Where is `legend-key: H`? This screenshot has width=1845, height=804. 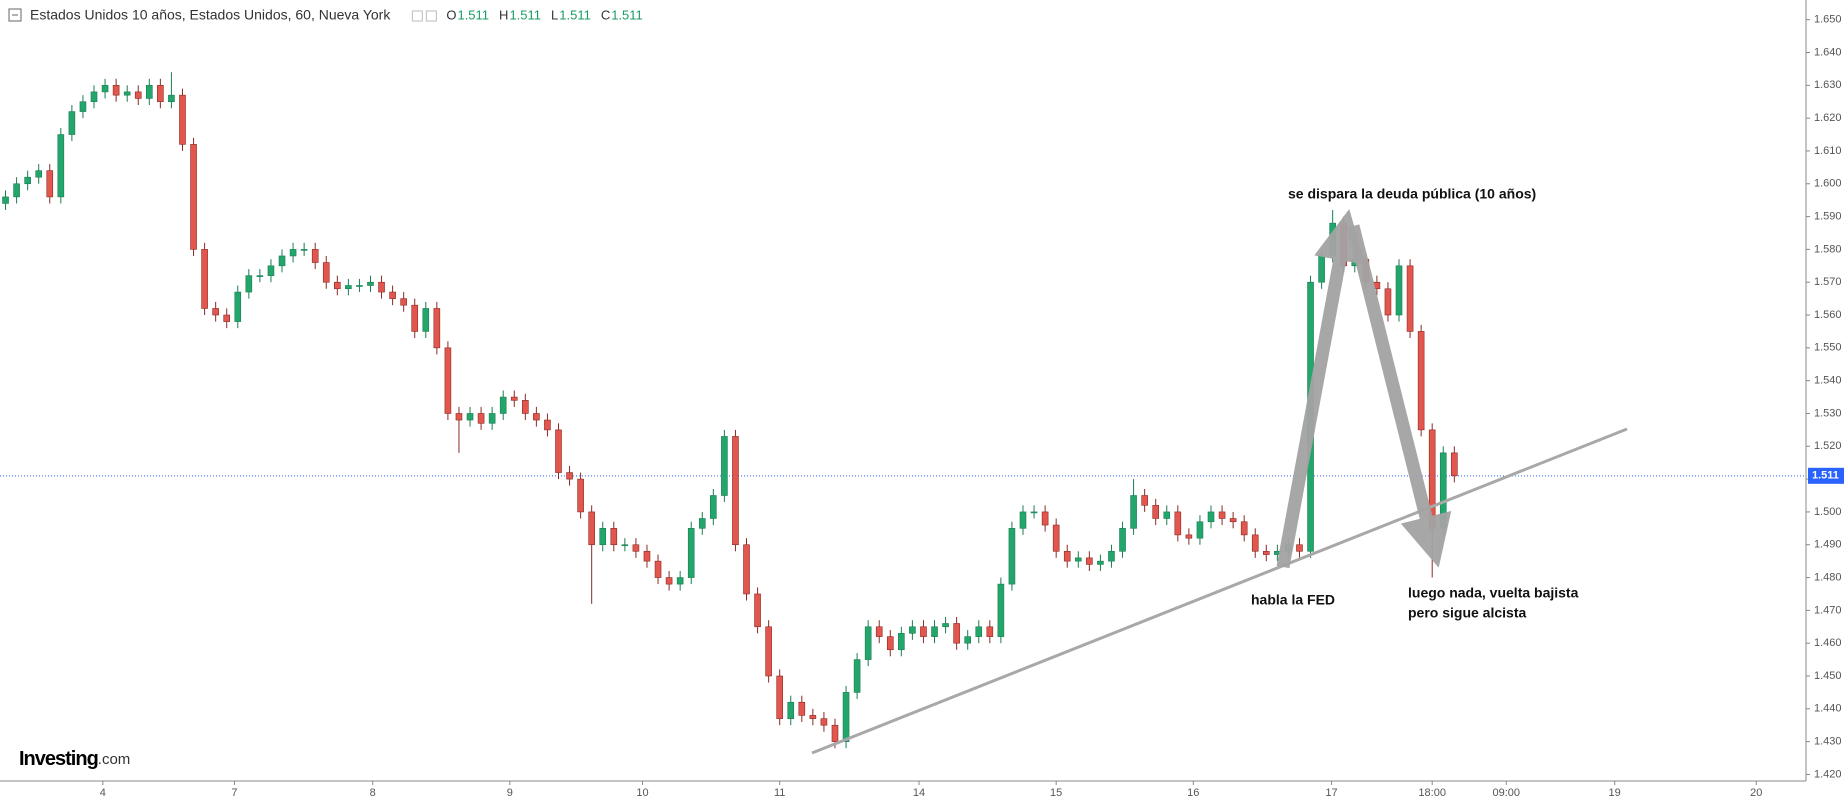 legend-key: H is located at coordinates (503, 14).